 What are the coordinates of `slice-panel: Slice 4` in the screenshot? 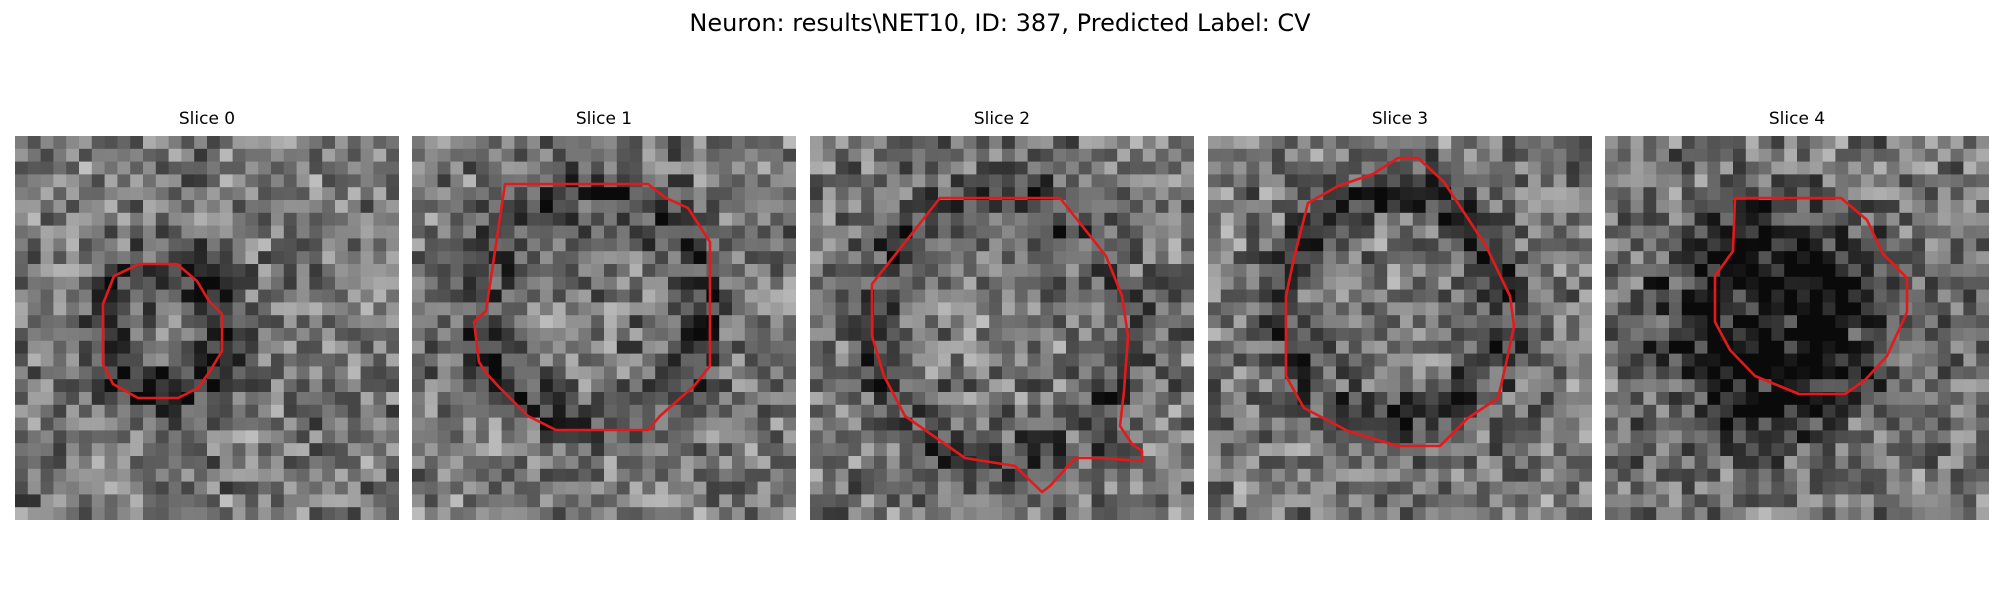 It's located at (1797, 314).